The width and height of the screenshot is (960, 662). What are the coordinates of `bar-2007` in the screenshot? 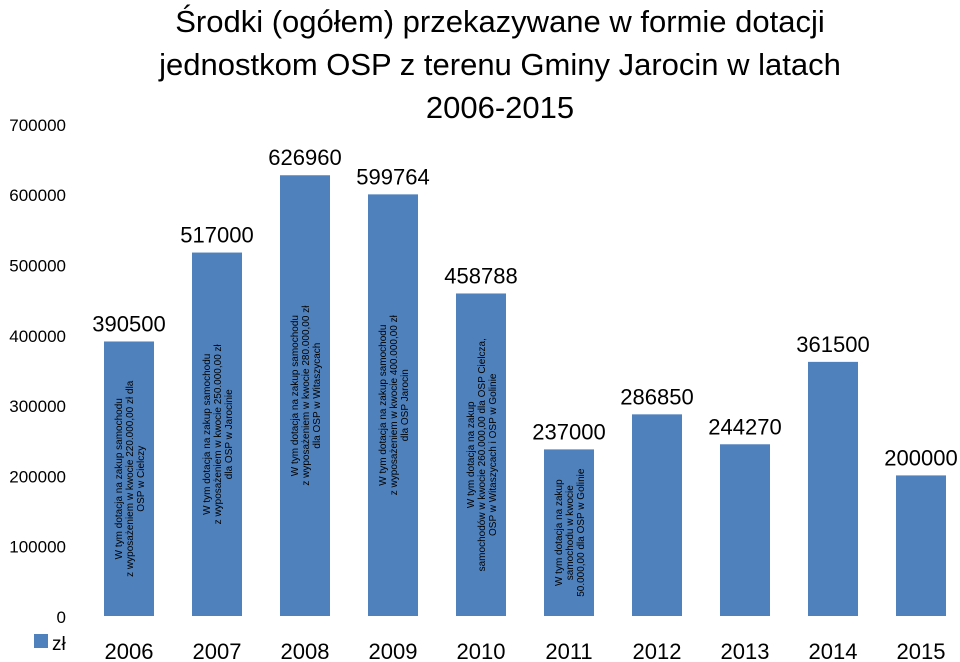 It's located at (217, 434).